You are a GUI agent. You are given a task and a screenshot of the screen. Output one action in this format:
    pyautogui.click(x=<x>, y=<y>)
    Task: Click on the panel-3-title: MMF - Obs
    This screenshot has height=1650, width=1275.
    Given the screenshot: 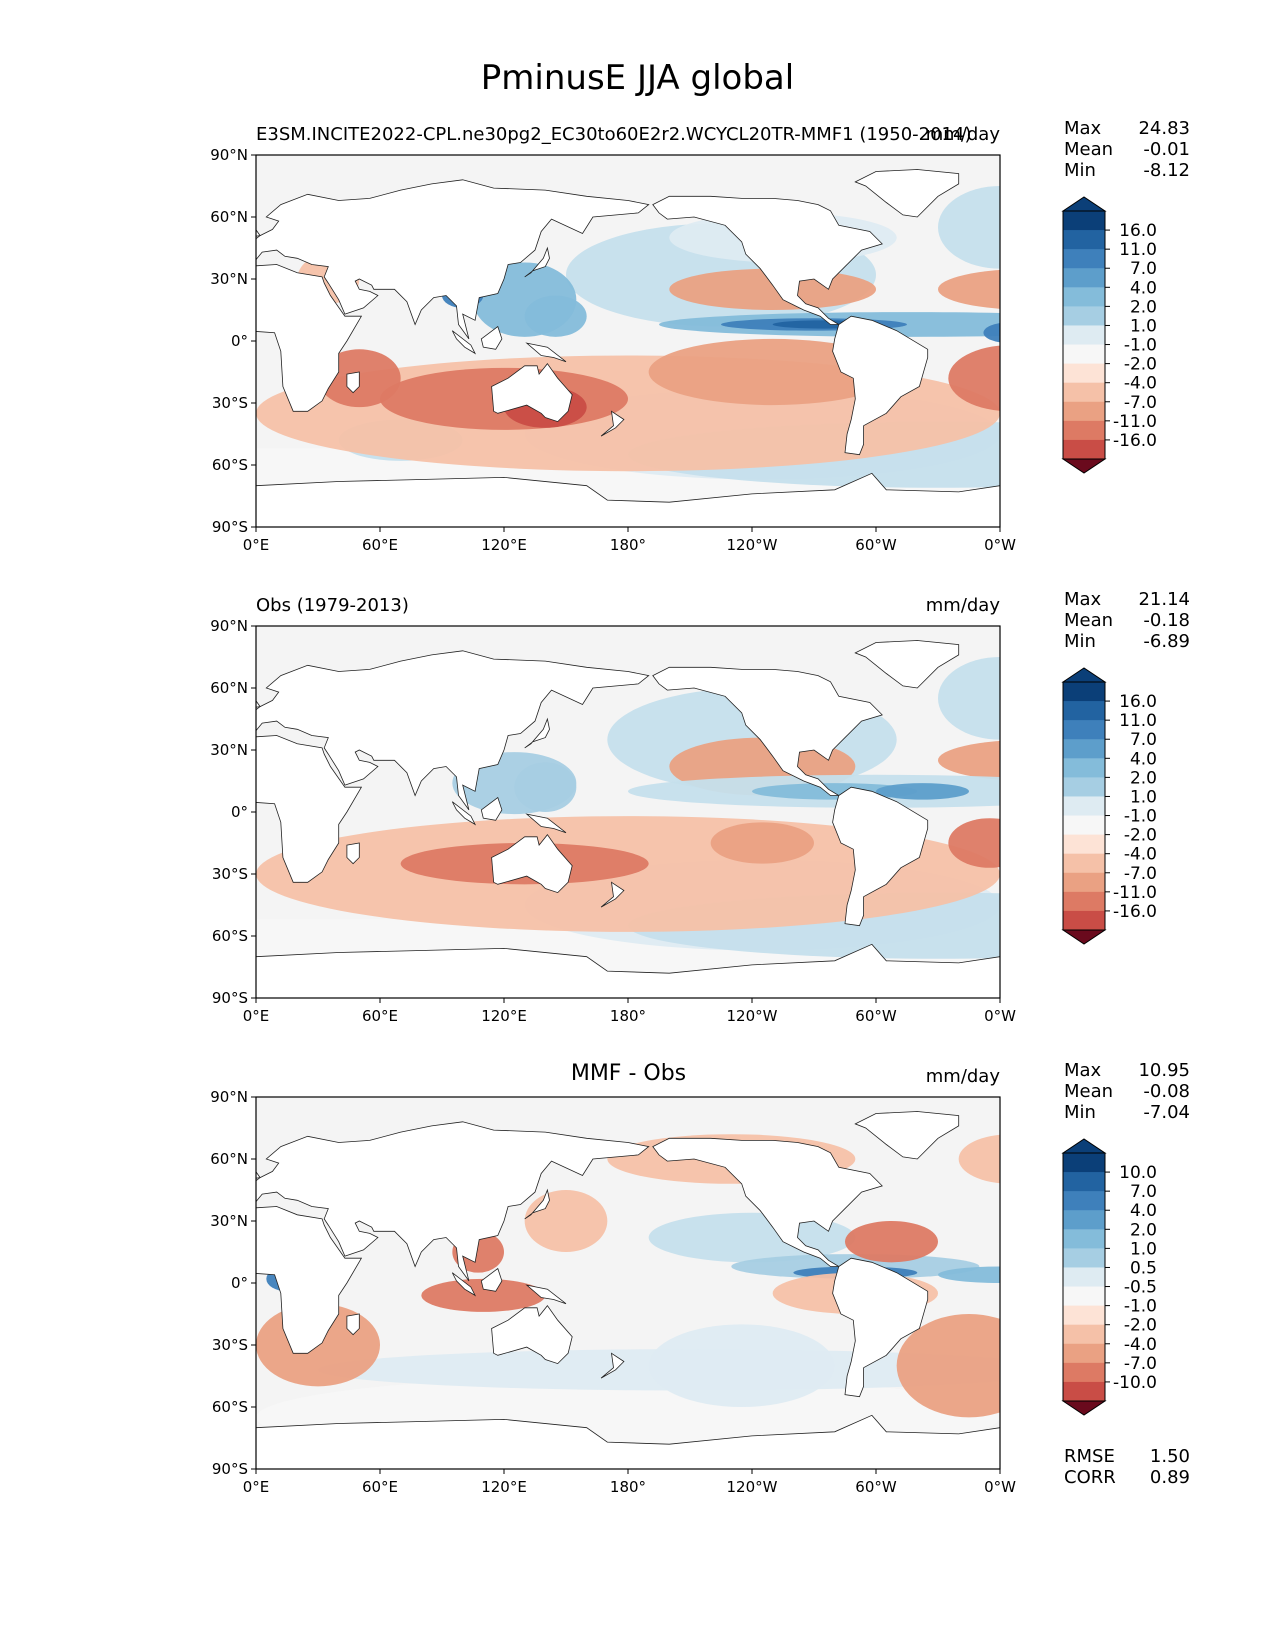 What is the action you would take?
    pyautogui.click(x=628, y=1073)
    